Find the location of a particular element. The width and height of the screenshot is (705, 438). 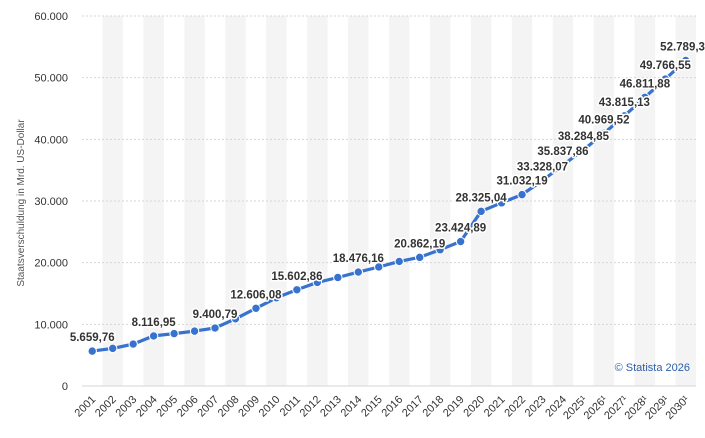

data-label: 23.424,89 is located at coordinates (460, 229).